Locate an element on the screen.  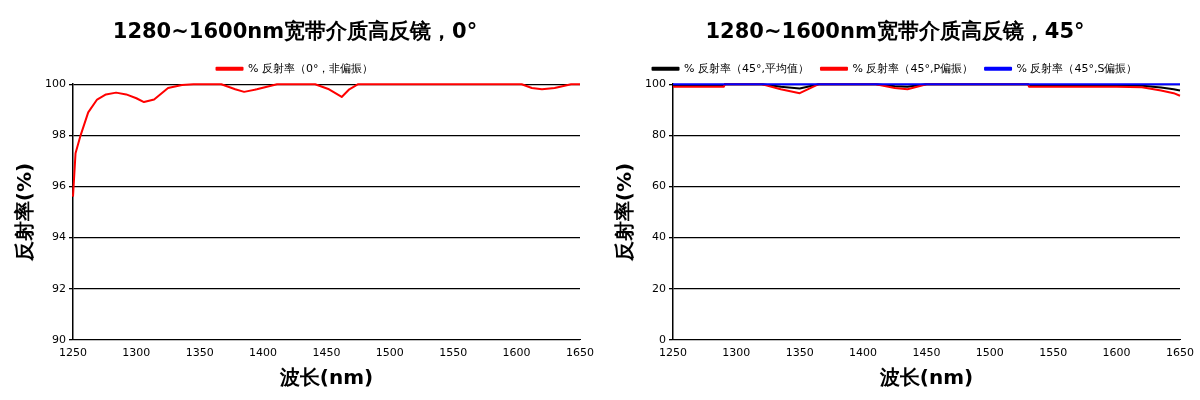
y-tick-label: 0 is located at coordinates (662, 339).